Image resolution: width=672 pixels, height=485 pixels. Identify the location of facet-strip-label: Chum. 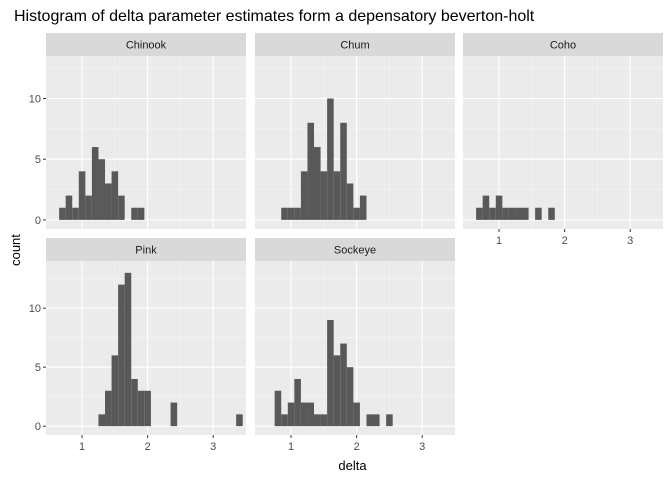
(354, 46).